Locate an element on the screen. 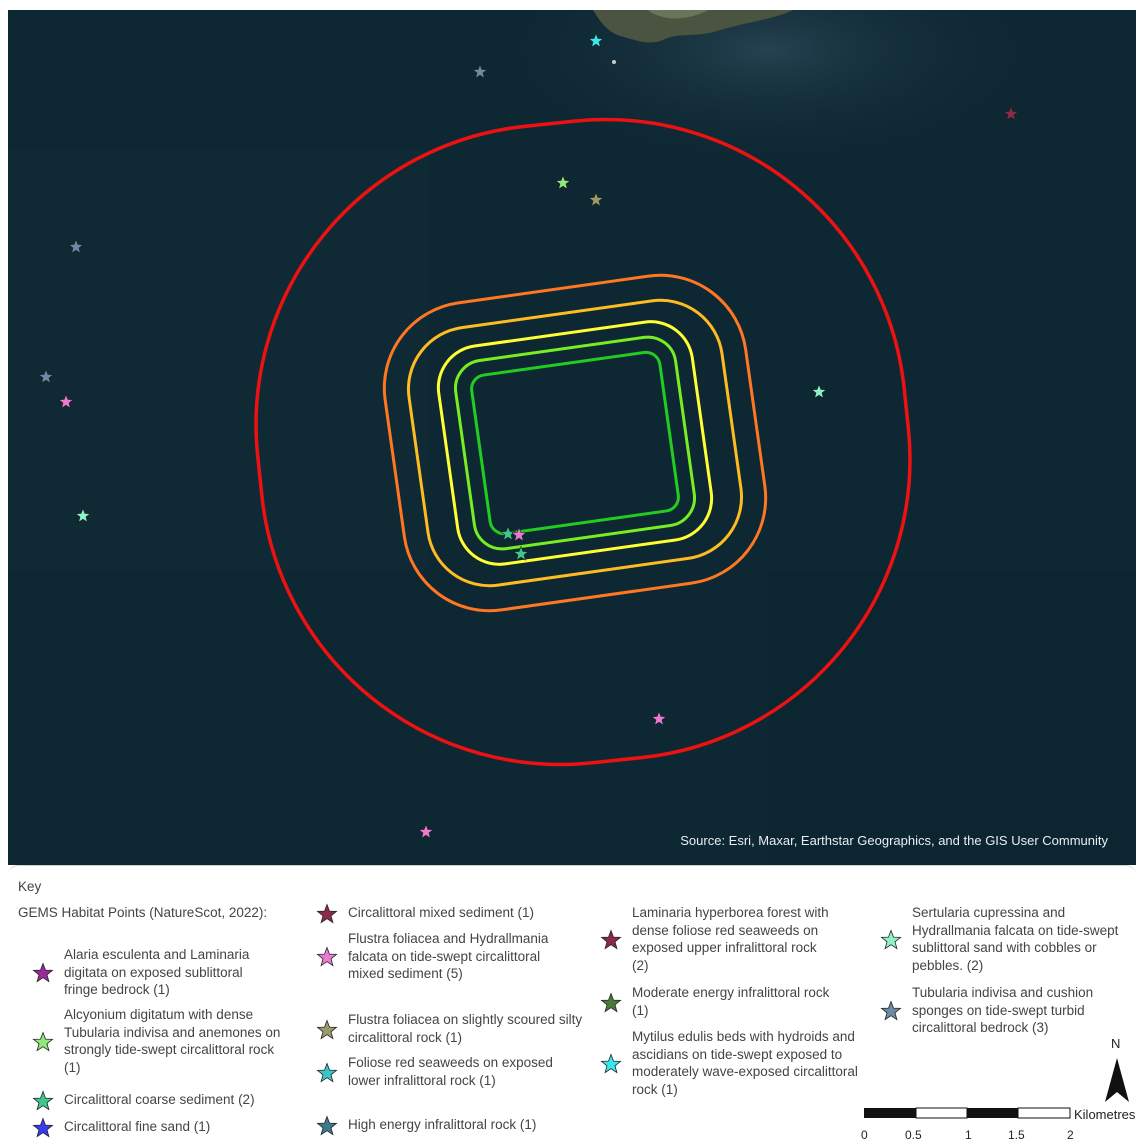 This screenshot has width=1136, height=1142. scale-tick-label: 1.5 is located at coordinates (1016, 1135).